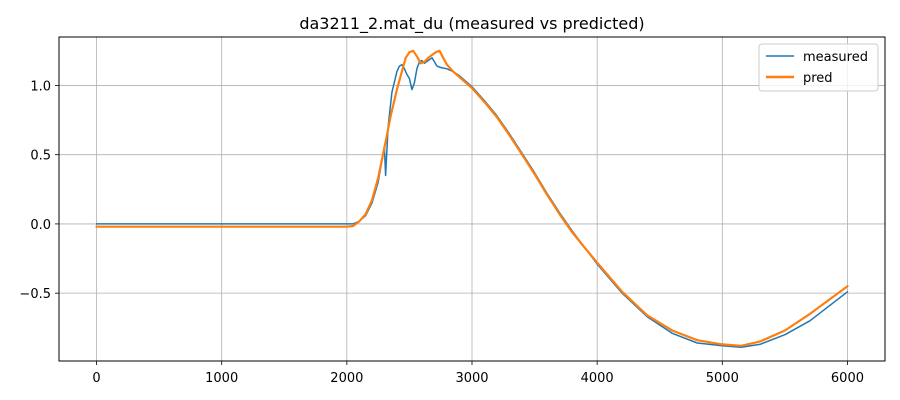  I want to click on legend: measured pred, so click(818, 67).